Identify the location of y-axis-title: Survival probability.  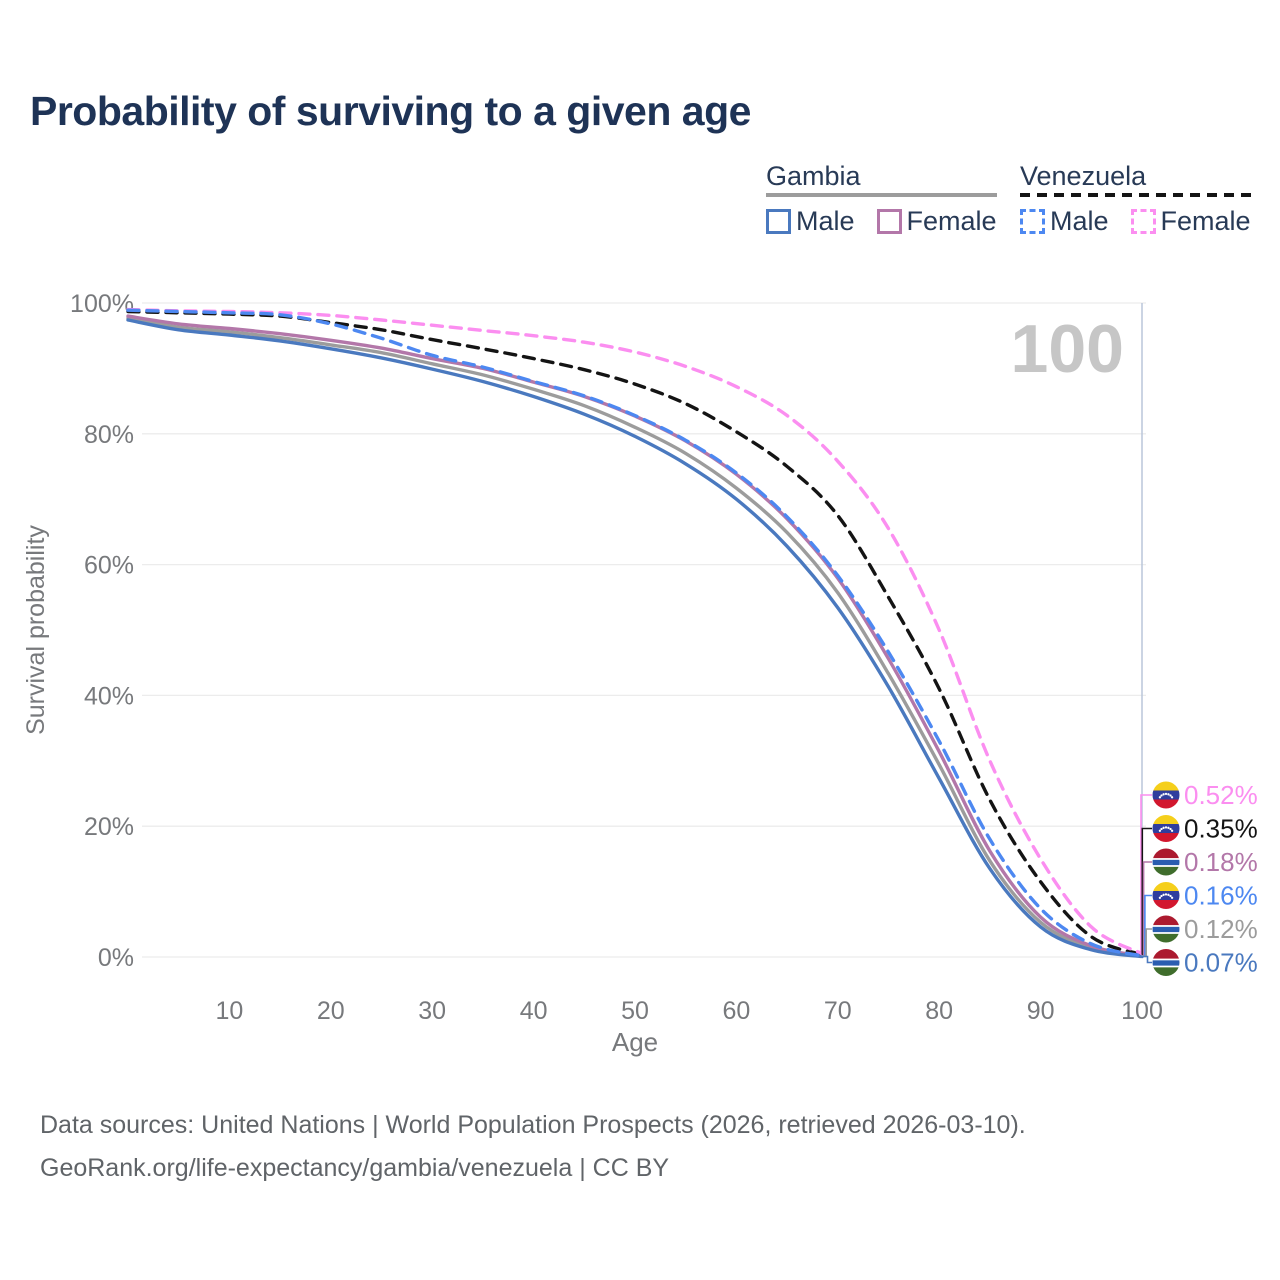
(36, 630).